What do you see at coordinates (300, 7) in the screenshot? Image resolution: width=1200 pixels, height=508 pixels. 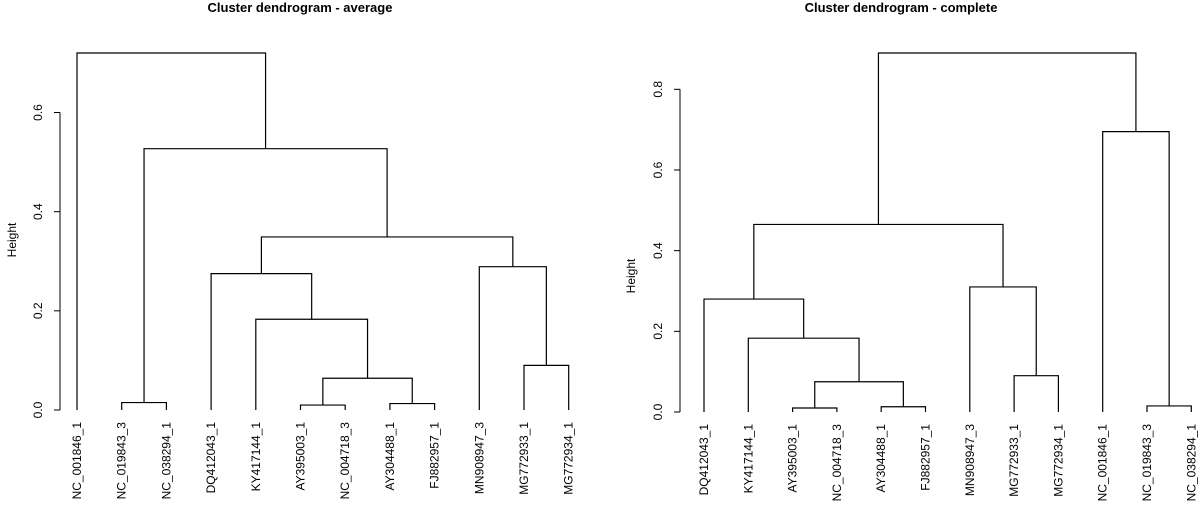 I see `chart-title: Cluster dendrogram - average` at bounding box center [300, 7].